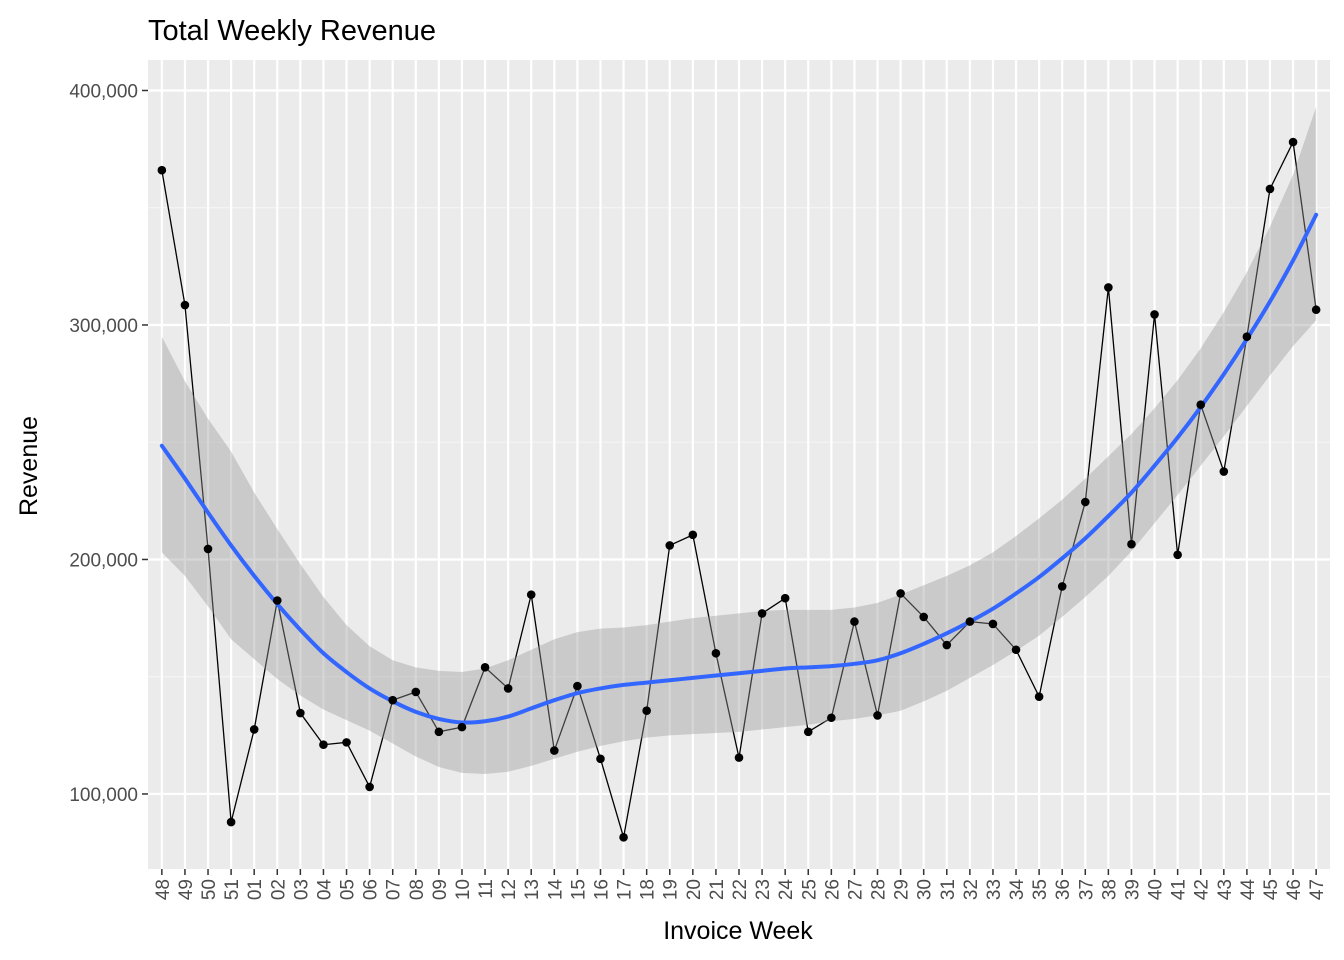  What do you see at coordinates (763, 889) in the screenshot?
I see `x-tick-label: 23` at bounding box center [763, 889].